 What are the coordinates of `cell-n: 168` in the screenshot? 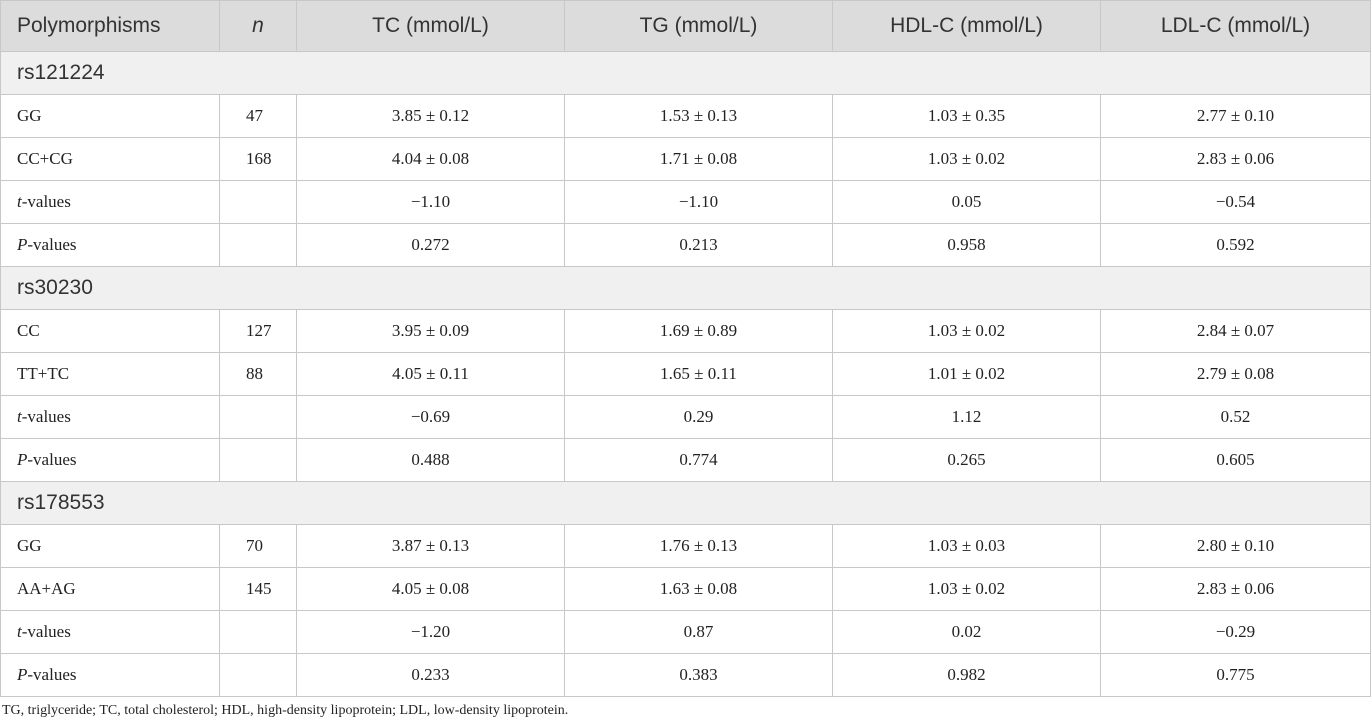 It's located at (258, 159).